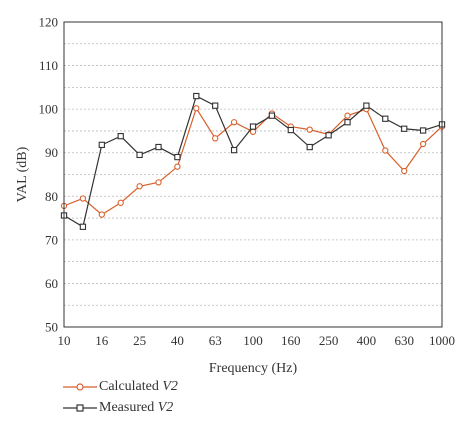  Describe the element at coordinates (138, 386) in the screenshot. I see `legend-label-calculated: Calculated V2` at that location.